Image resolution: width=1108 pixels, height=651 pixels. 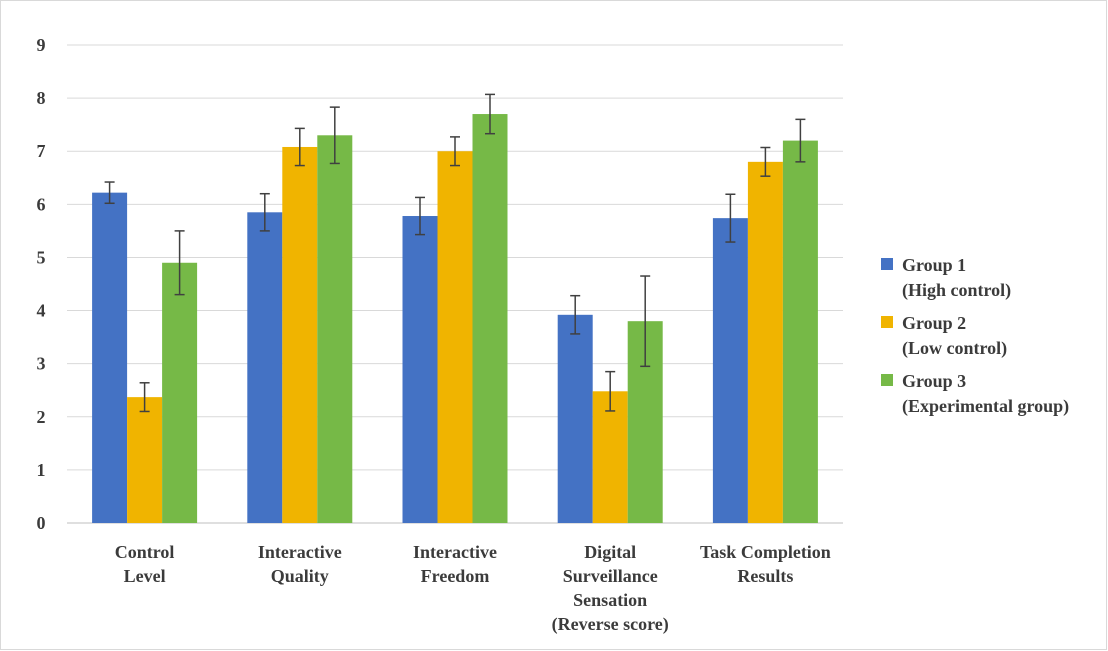 I want to click on y-tick-label-3: 3, so click(x=41, y=364).